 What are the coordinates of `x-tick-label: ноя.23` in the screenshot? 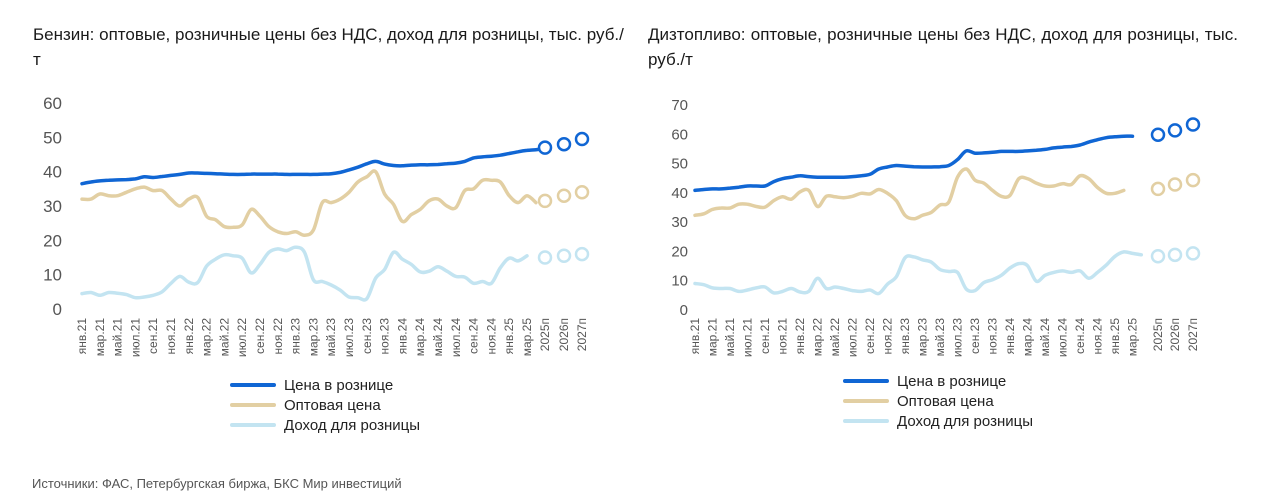 It's located at (385, 336).